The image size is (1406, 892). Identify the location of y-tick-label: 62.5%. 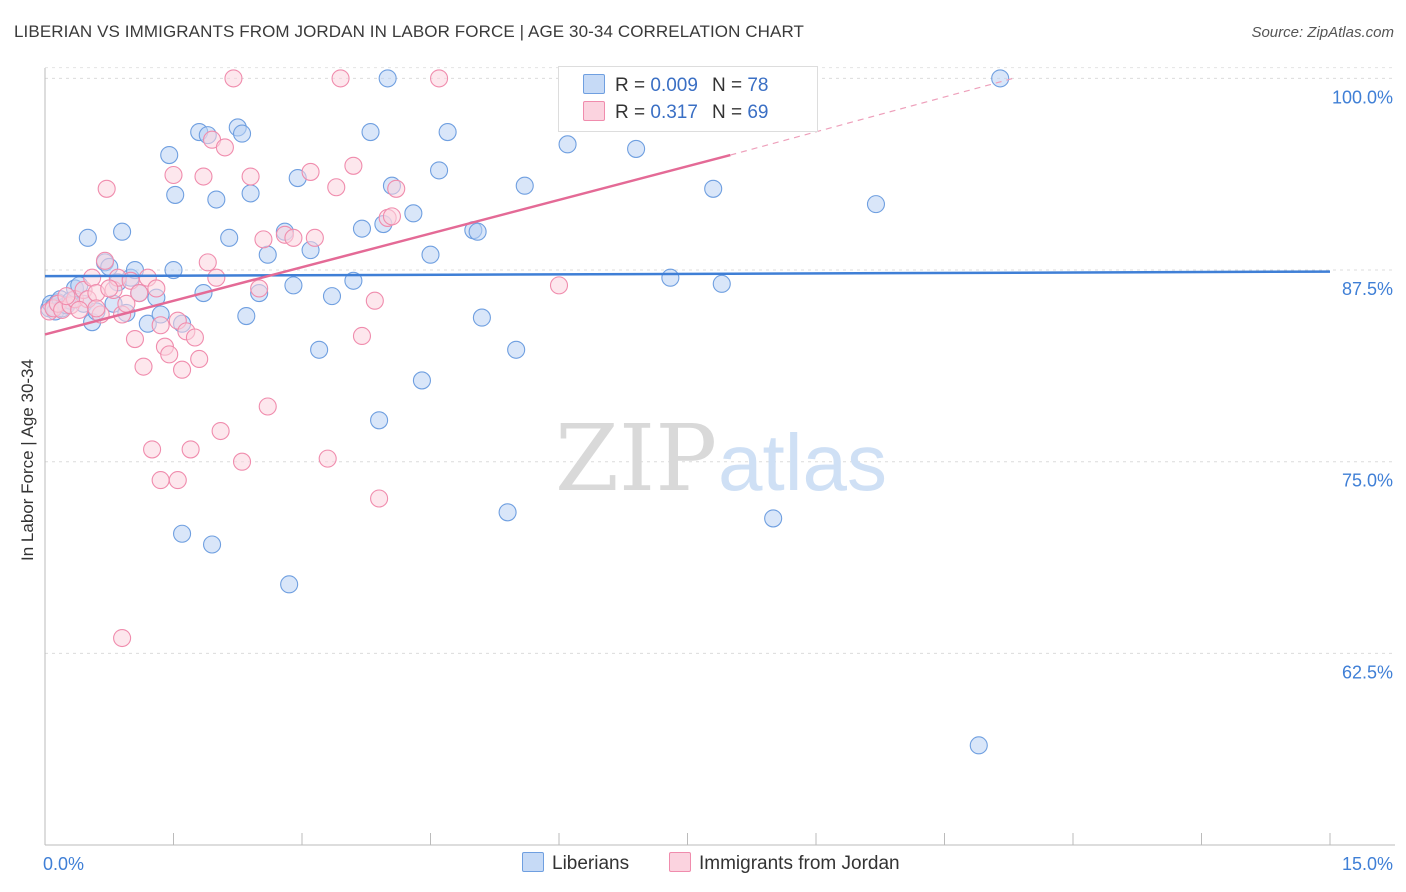
(1367, 672).